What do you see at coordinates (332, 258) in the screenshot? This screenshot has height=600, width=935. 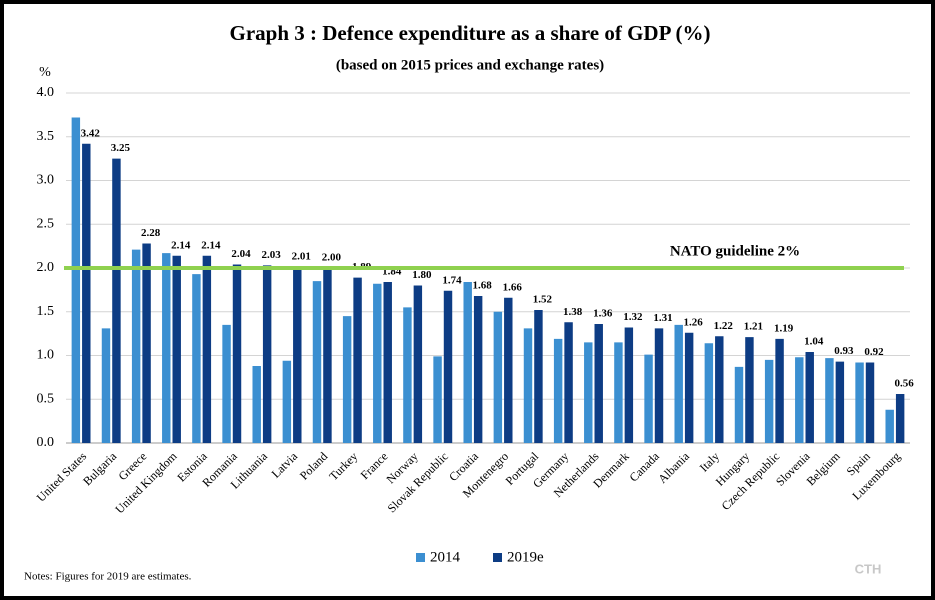 I see `value-label: 2.00` at bounding box center [332, 258].